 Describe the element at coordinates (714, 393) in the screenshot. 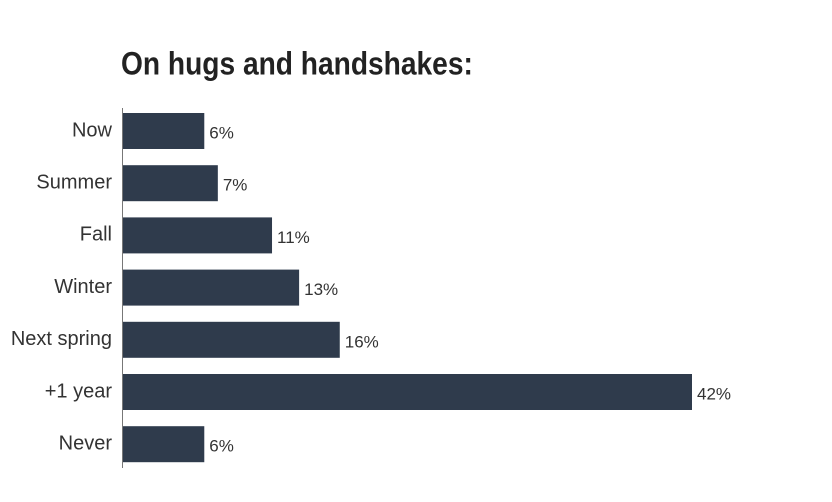

I see `value-label: 42%` at that location.